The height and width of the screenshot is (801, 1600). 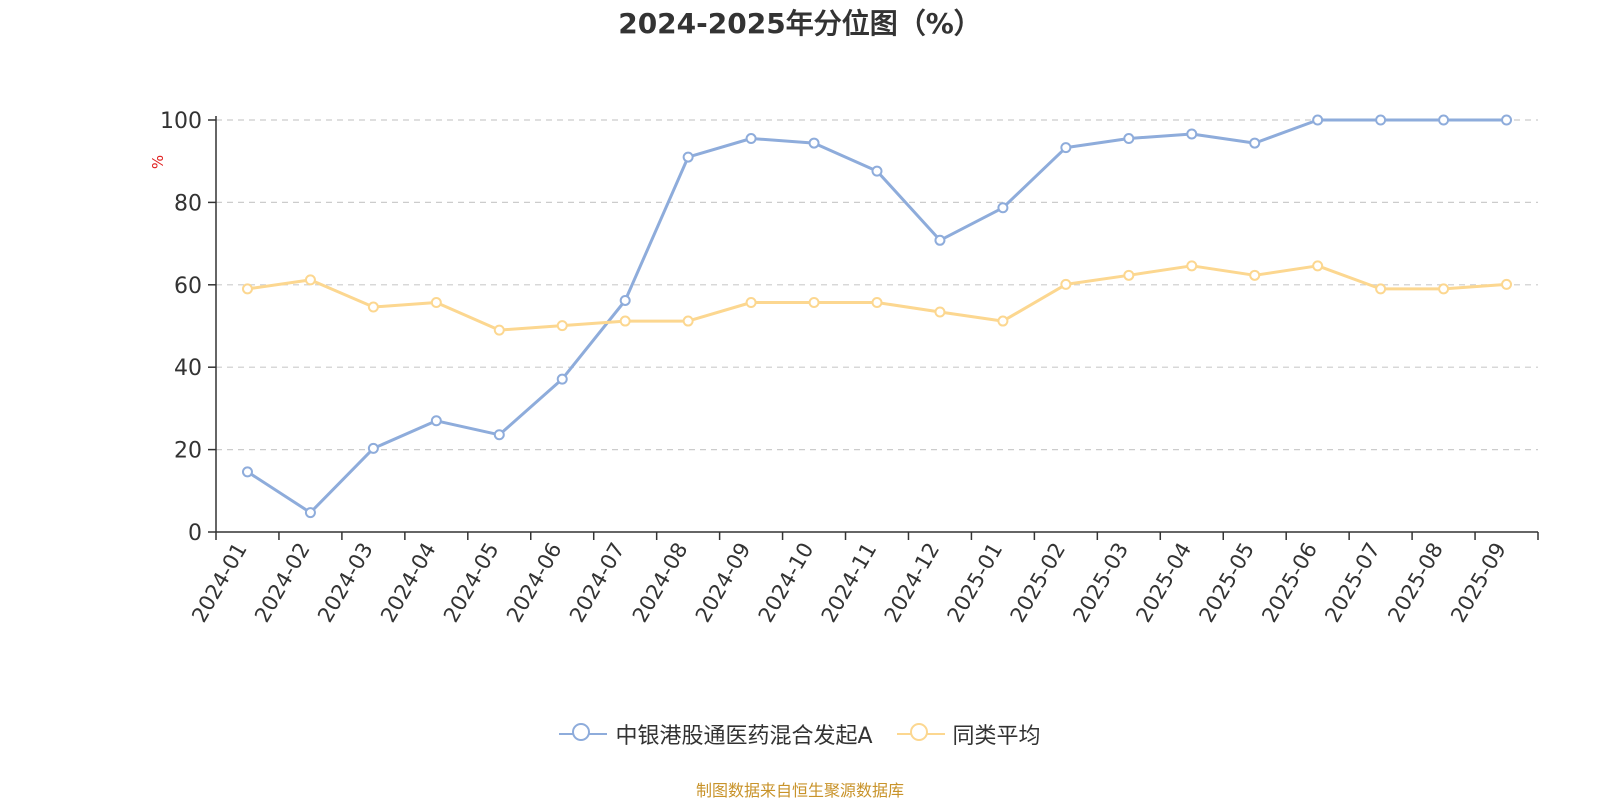 What do you see at coordinates (282, 583) in the screenshot?
I see `x-tick-label: 2024-02` at bounding box center [282, 583].